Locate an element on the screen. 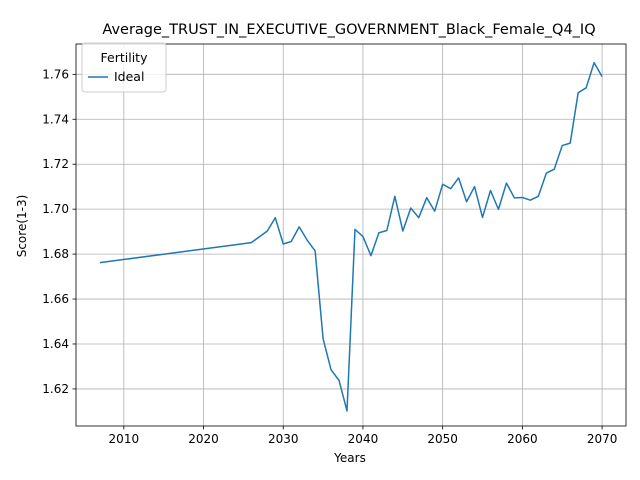 Image resolution: width=640 pixels, height=480 pixels. x-tick-label: 2020 is located at coordinates (203, 439).